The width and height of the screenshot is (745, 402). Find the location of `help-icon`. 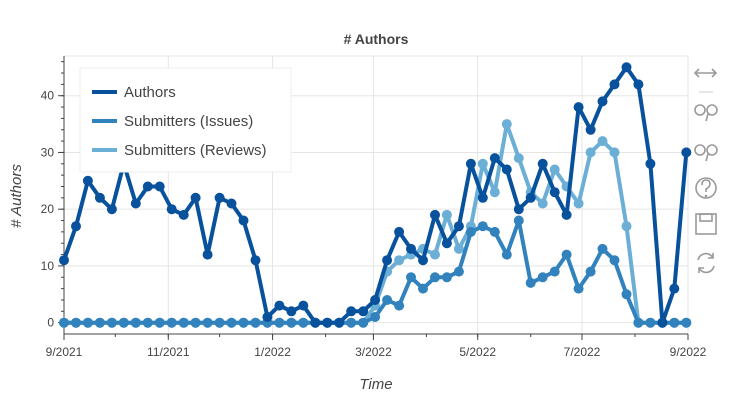

help-icon is located at coordinates (706, 188).